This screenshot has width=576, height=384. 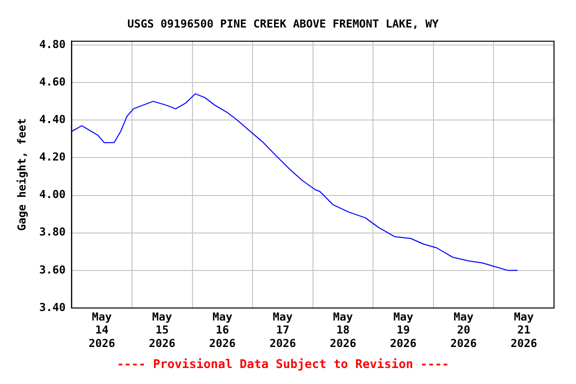 What do you see at coordinates (343, 330) in the screenshot?
I see `x-tick-label: May 18 2026` at bounding box center [343, 330].